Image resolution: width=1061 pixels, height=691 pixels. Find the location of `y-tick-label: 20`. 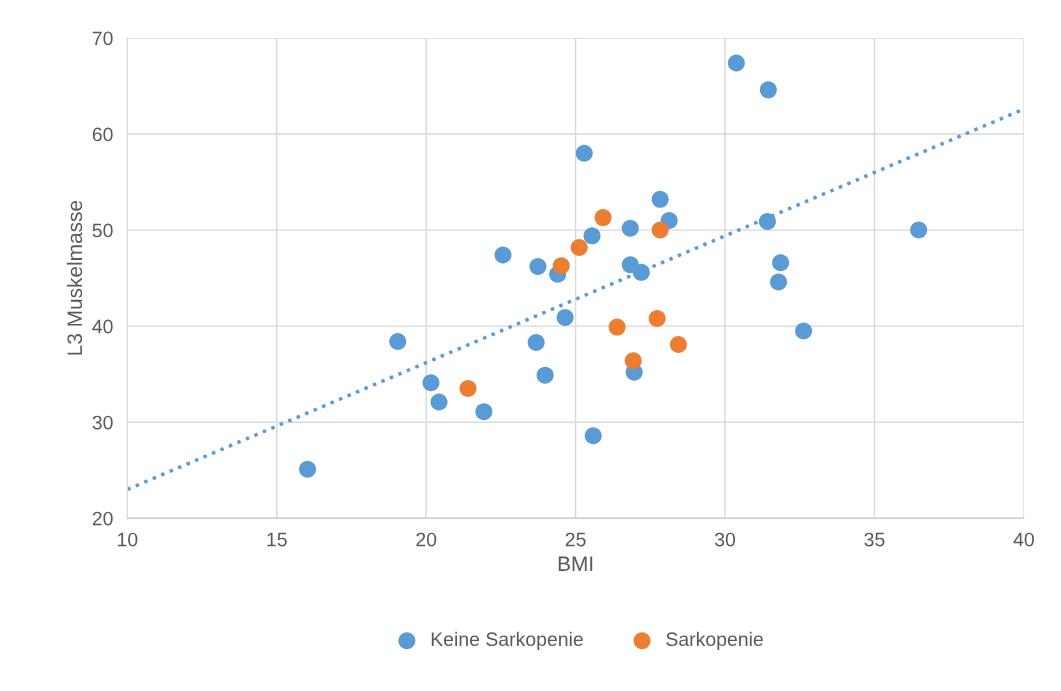

y-tick-label: 20 is located at coordinates (102, 518).